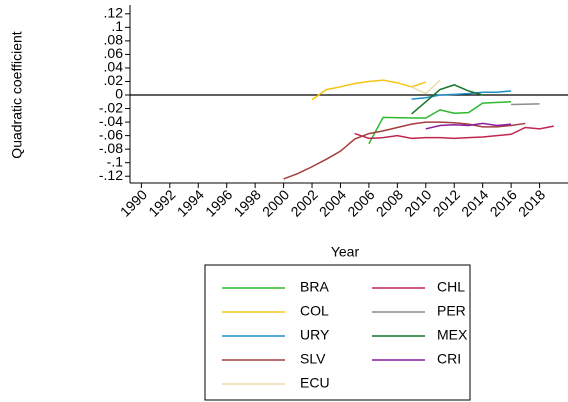  What do you see at coordinates (446, 202) in the screenshot?
I see `x-tick-label: 2012` at bounding box center [446, 202].